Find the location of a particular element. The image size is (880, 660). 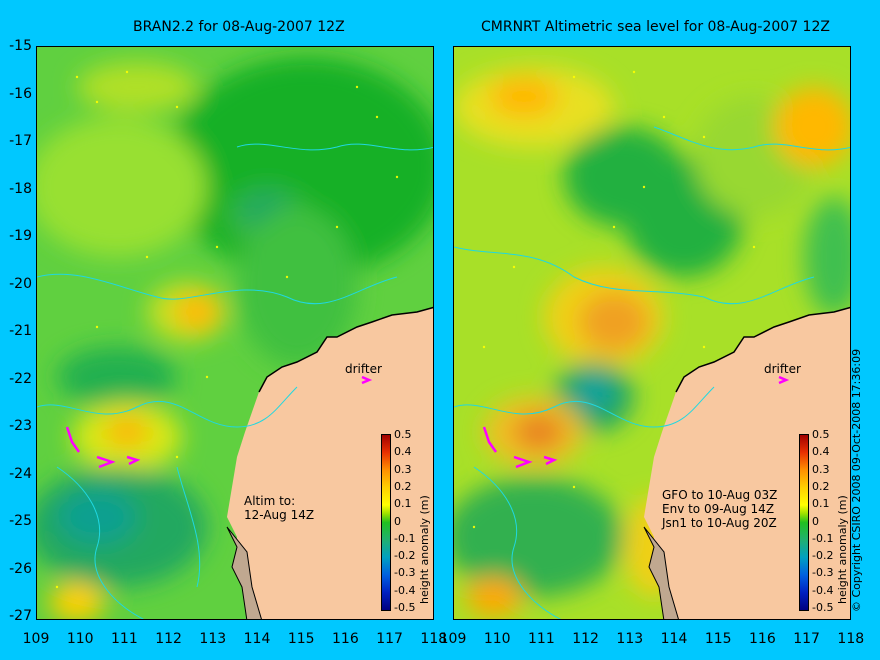

y-tick-label: -20 is located at coordinates (20, 283).